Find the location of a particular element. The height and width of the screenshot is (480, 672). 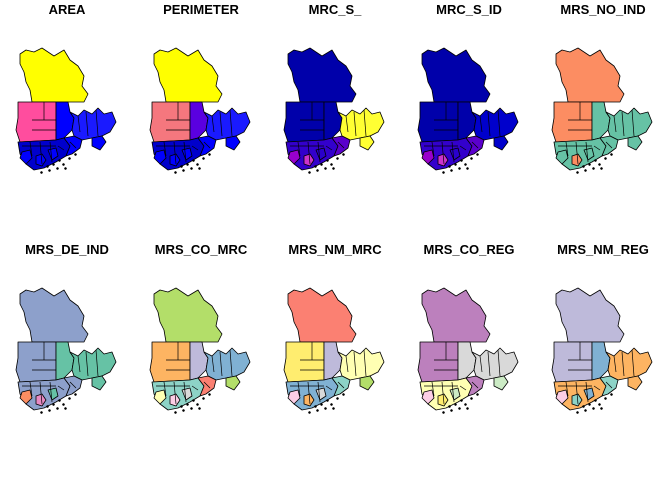

map-panel: MRC_S_ID is located at coordinates (469, 120).